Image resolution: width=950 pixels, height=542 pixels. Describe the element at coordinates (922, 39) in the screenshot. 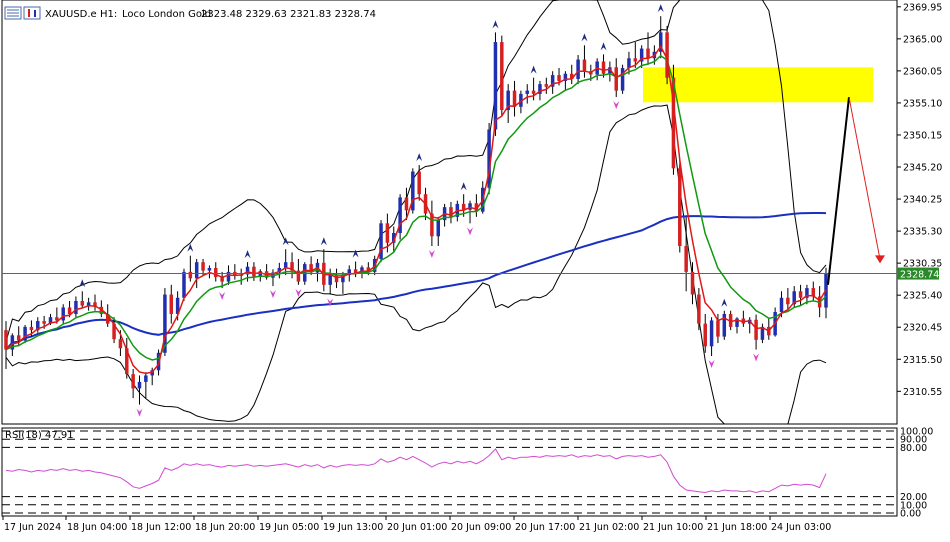

I see `price-axis-label: 2365.00` at that location.